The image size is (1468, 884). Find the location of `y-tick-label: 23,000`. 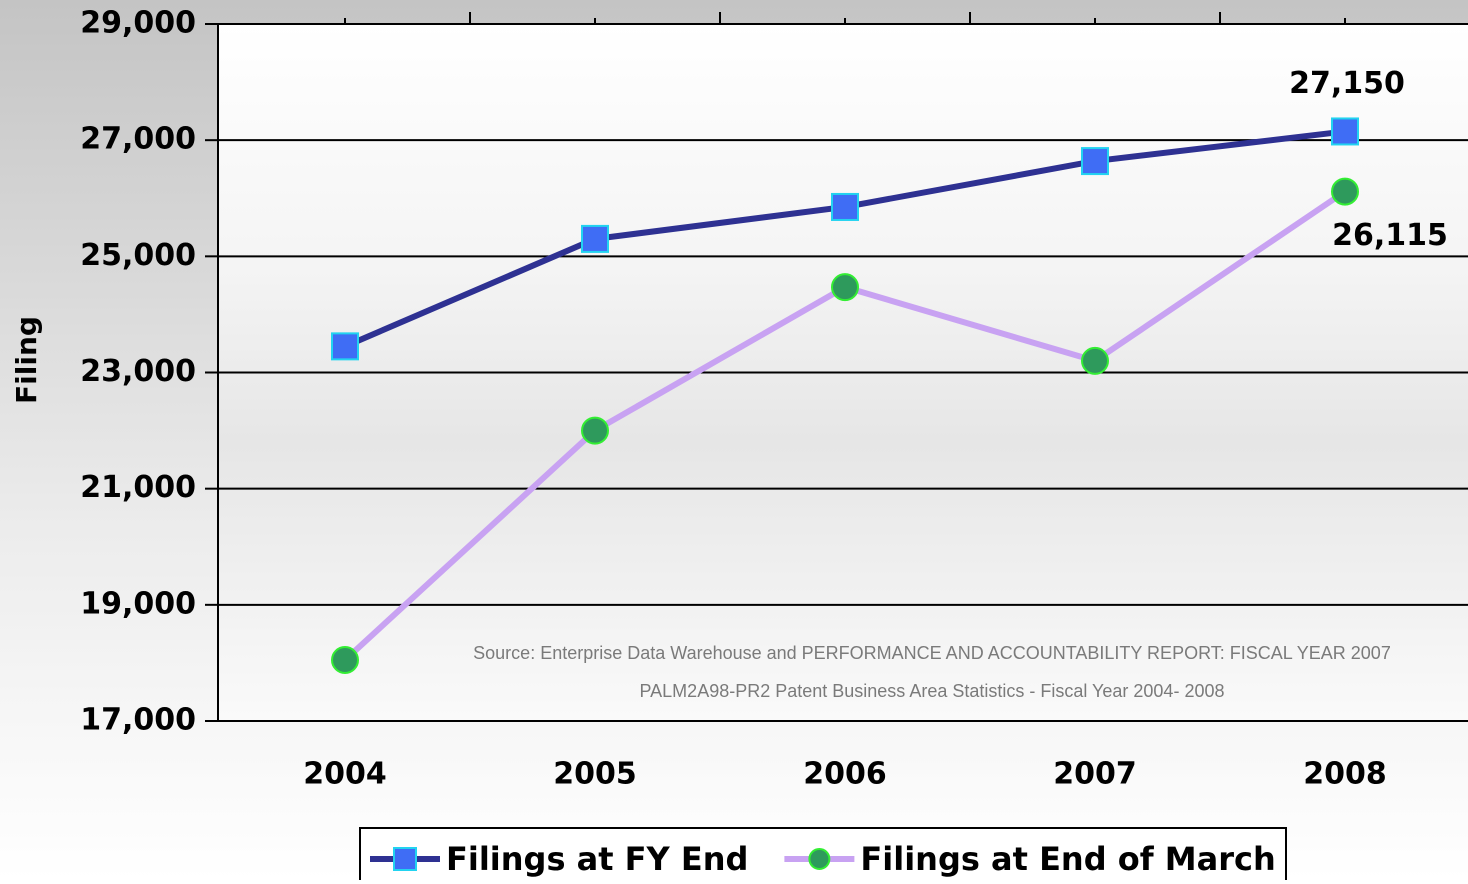

y-tick-label: 23,000 is located at coordinates (138, 371).